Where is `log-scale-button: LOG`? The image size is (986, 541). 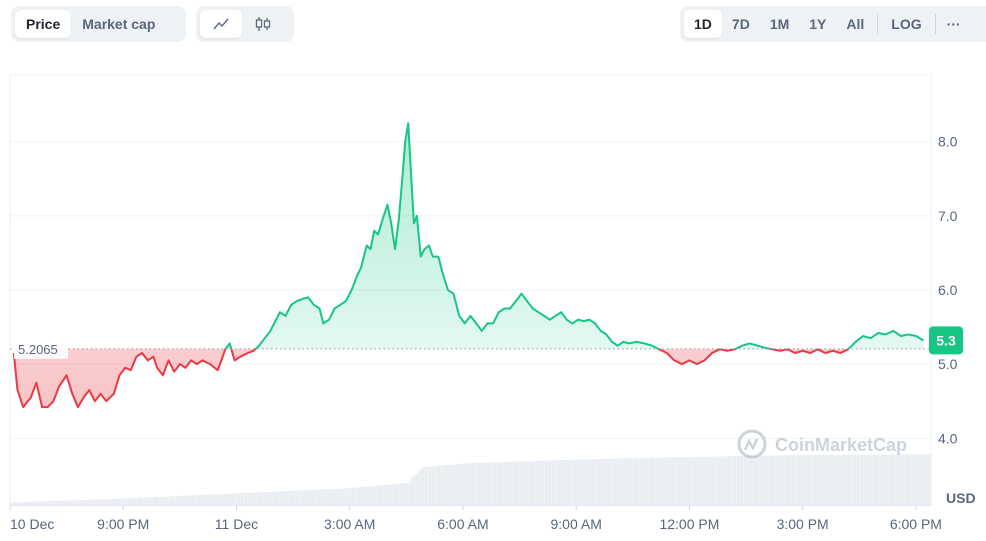 log-scale-button: LOG is located at coordinates (906, 24).